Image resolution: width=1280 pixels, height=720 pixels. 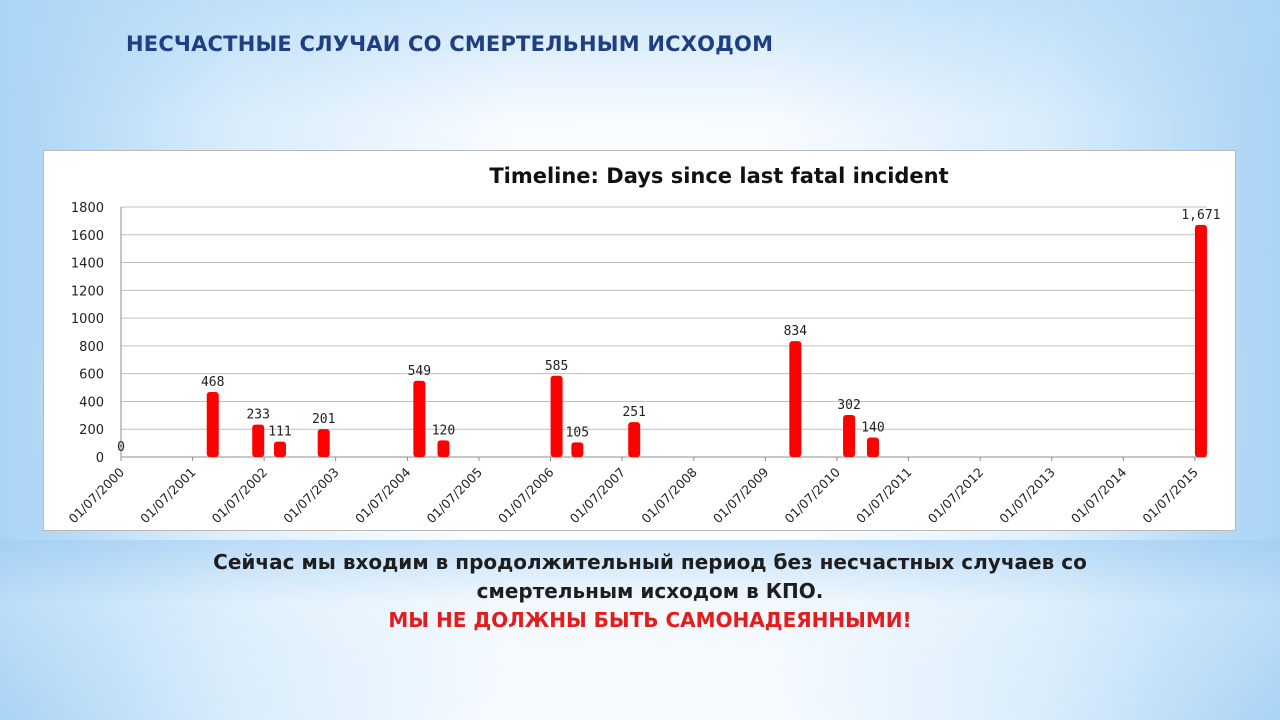 I want to click on y-tick-label: 1000, so click(x=87, y=319).